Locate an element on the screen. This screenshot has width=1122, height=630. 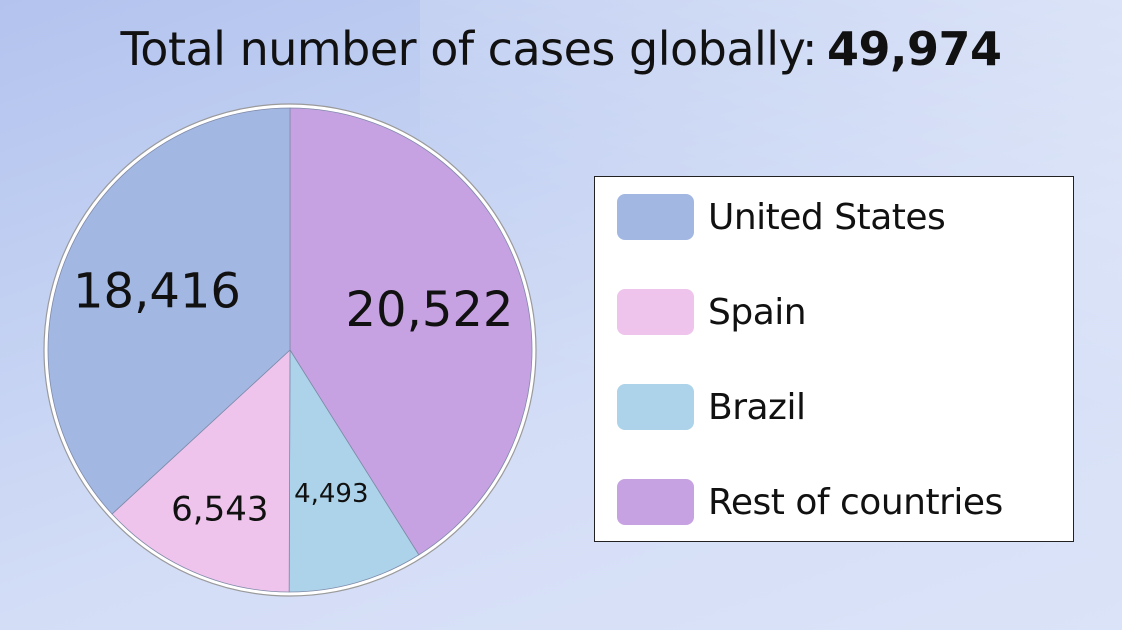
legend-label-spain: Spain is located at coordinates (757, 312).